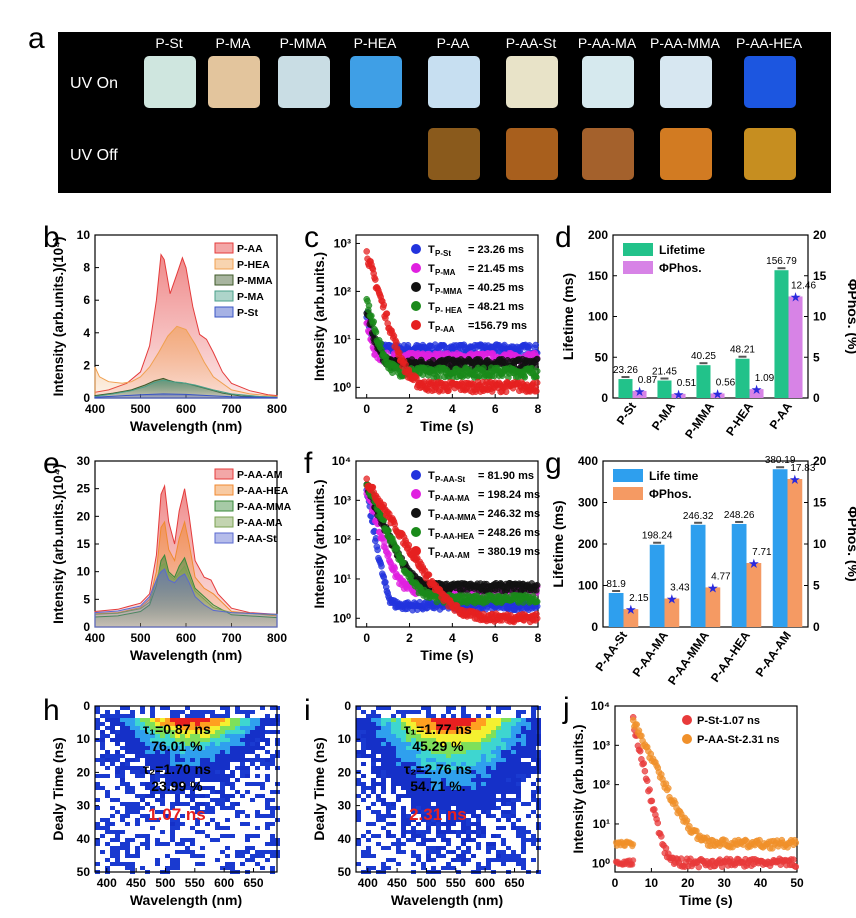 This screenshot has width=856, height=918. What do you see at coordinates (588, 461) in the screenshot?
I see `y-tick-label: 400` at bounding box center [588, 461].